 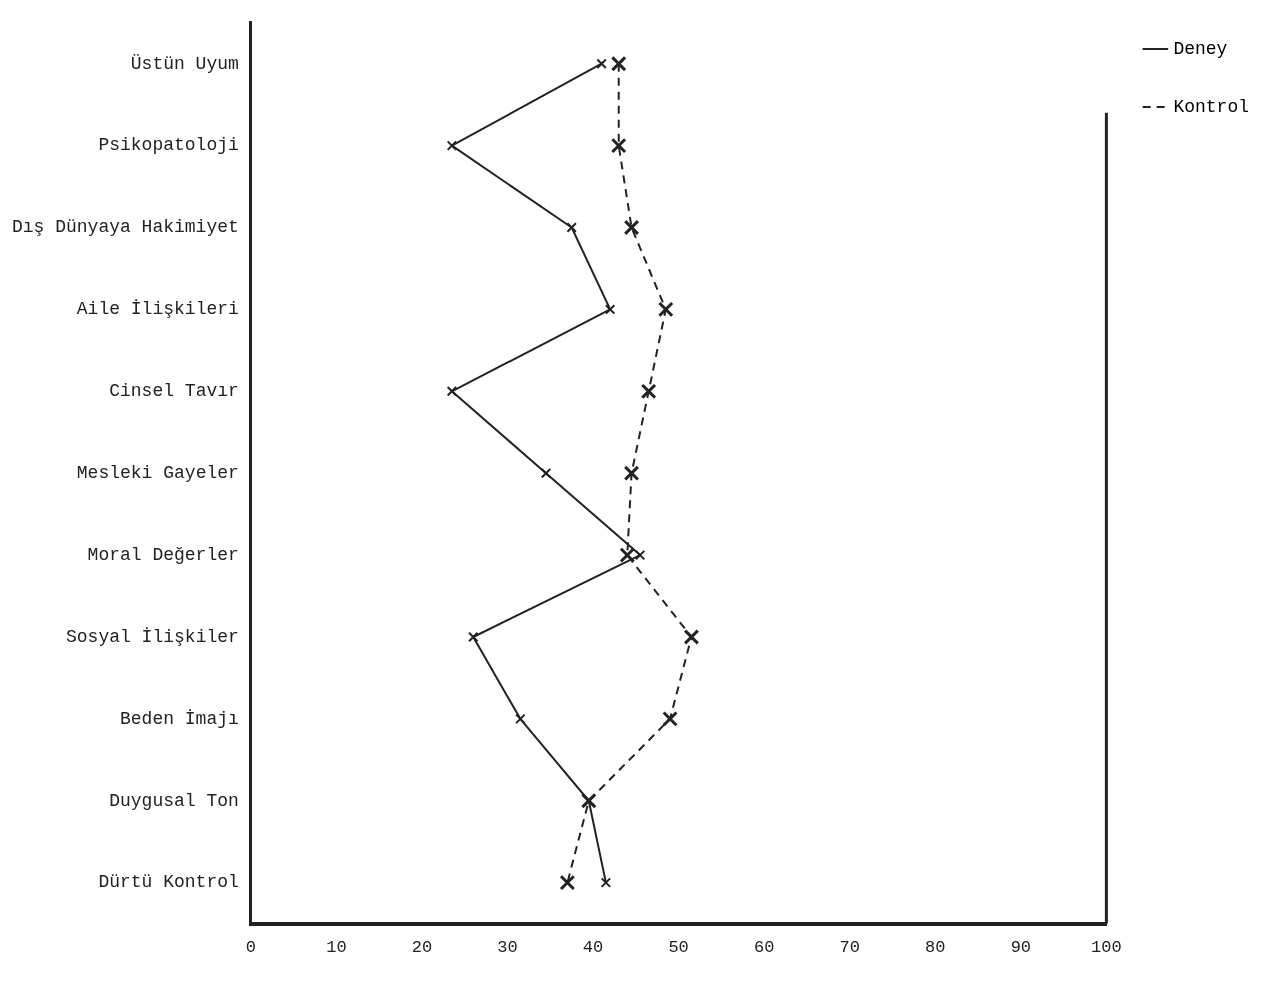 I want to click on y-tick-label: Beden İmajı, so click(x=179, y=718).